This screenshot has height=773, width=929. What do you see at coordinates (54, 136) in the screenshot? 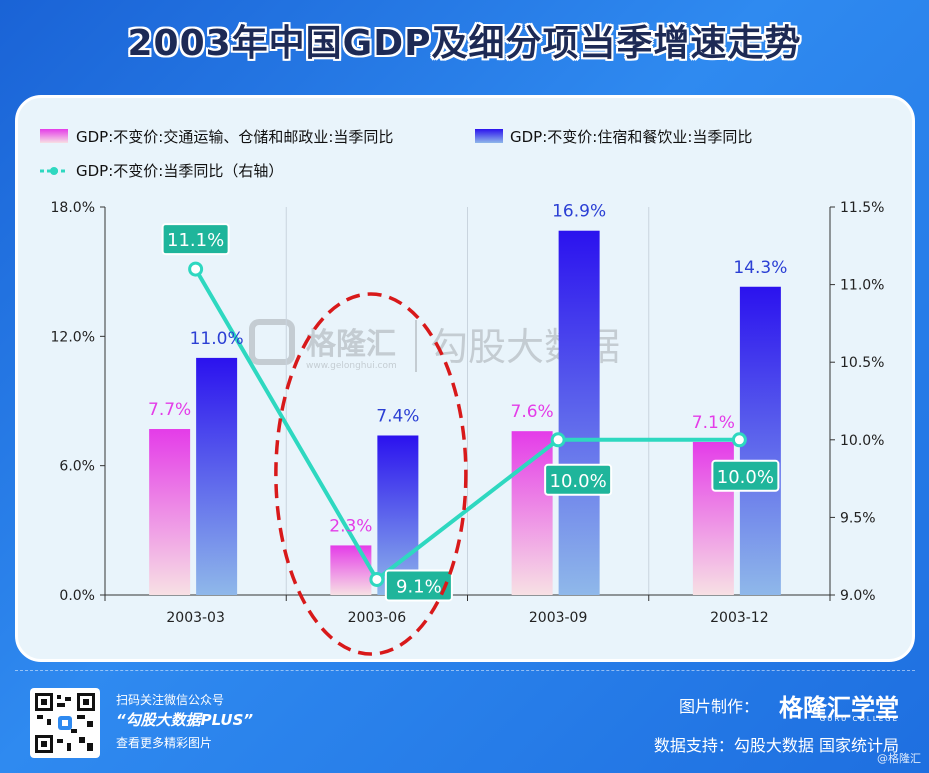
I see `legend-swatch-transport` at bounding box center [54, 136].